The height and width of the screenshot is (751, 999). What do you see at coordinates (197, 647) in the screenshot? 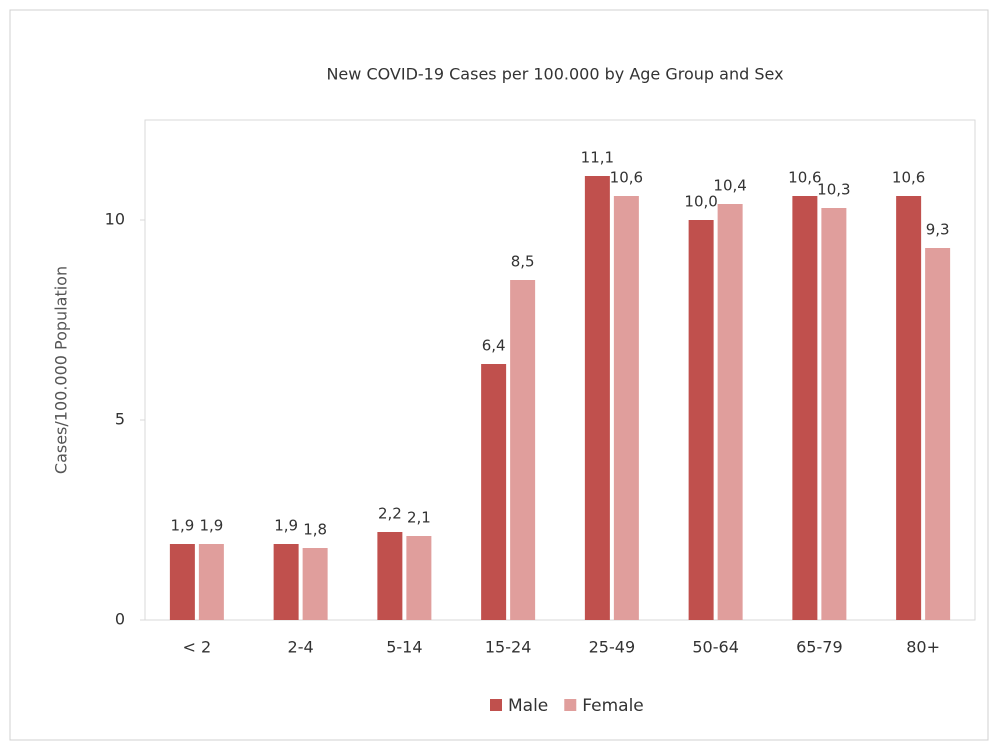
I see `x-tick-label: < 2` at bounding box center [197, 647].